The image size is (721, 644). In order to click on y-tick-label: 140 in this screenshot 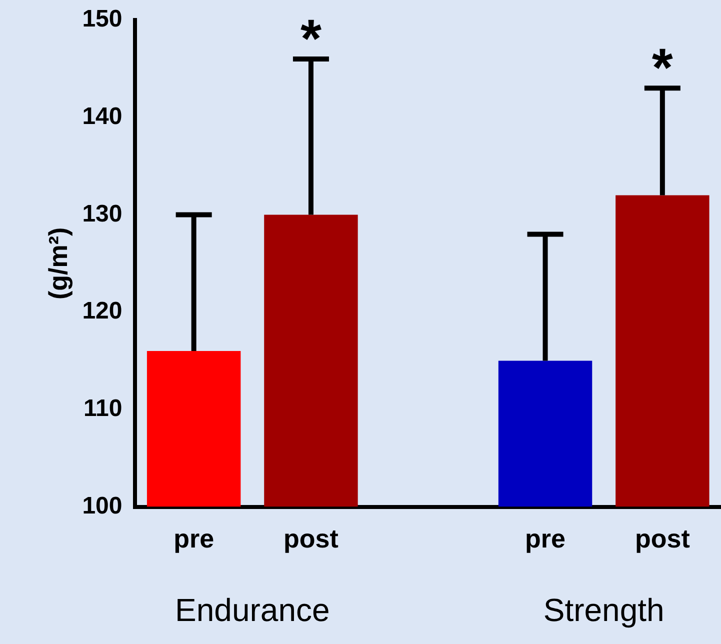, I will do `click(102, 116)`.